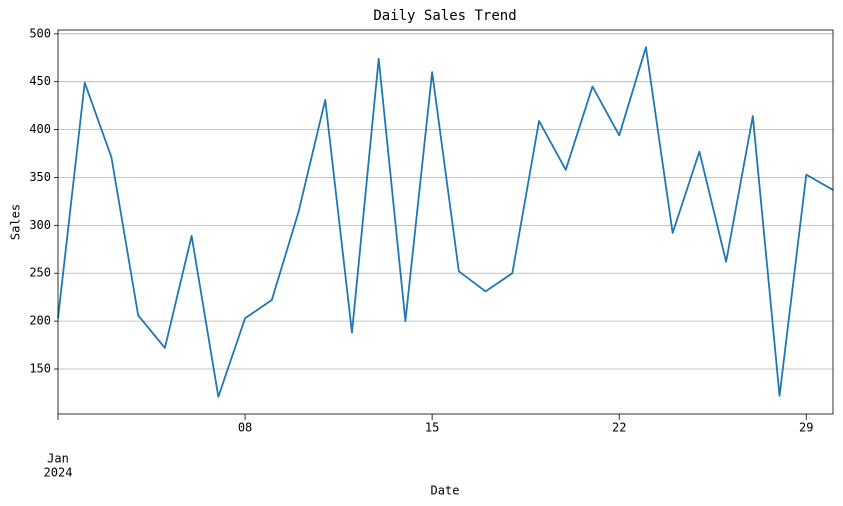  What do you see at coordinates (40, 273) in the screenshot?
I see `y-tick-label: 250` at bounding box center [40, 273].